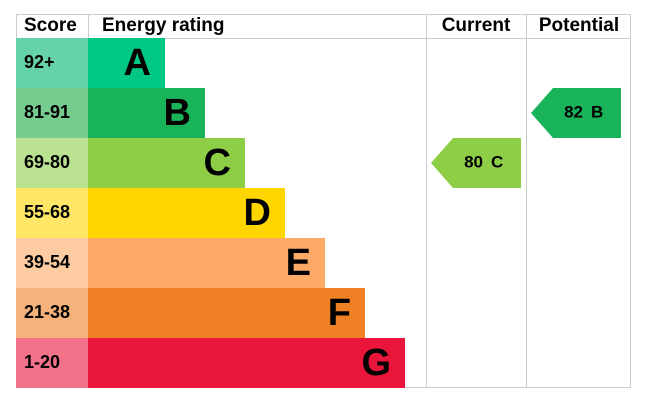 The height and width of the screenshot is (401, 664). Describe the element at coordinates (177, 113) in the screenshot. I see `band-letter: B` at that location.